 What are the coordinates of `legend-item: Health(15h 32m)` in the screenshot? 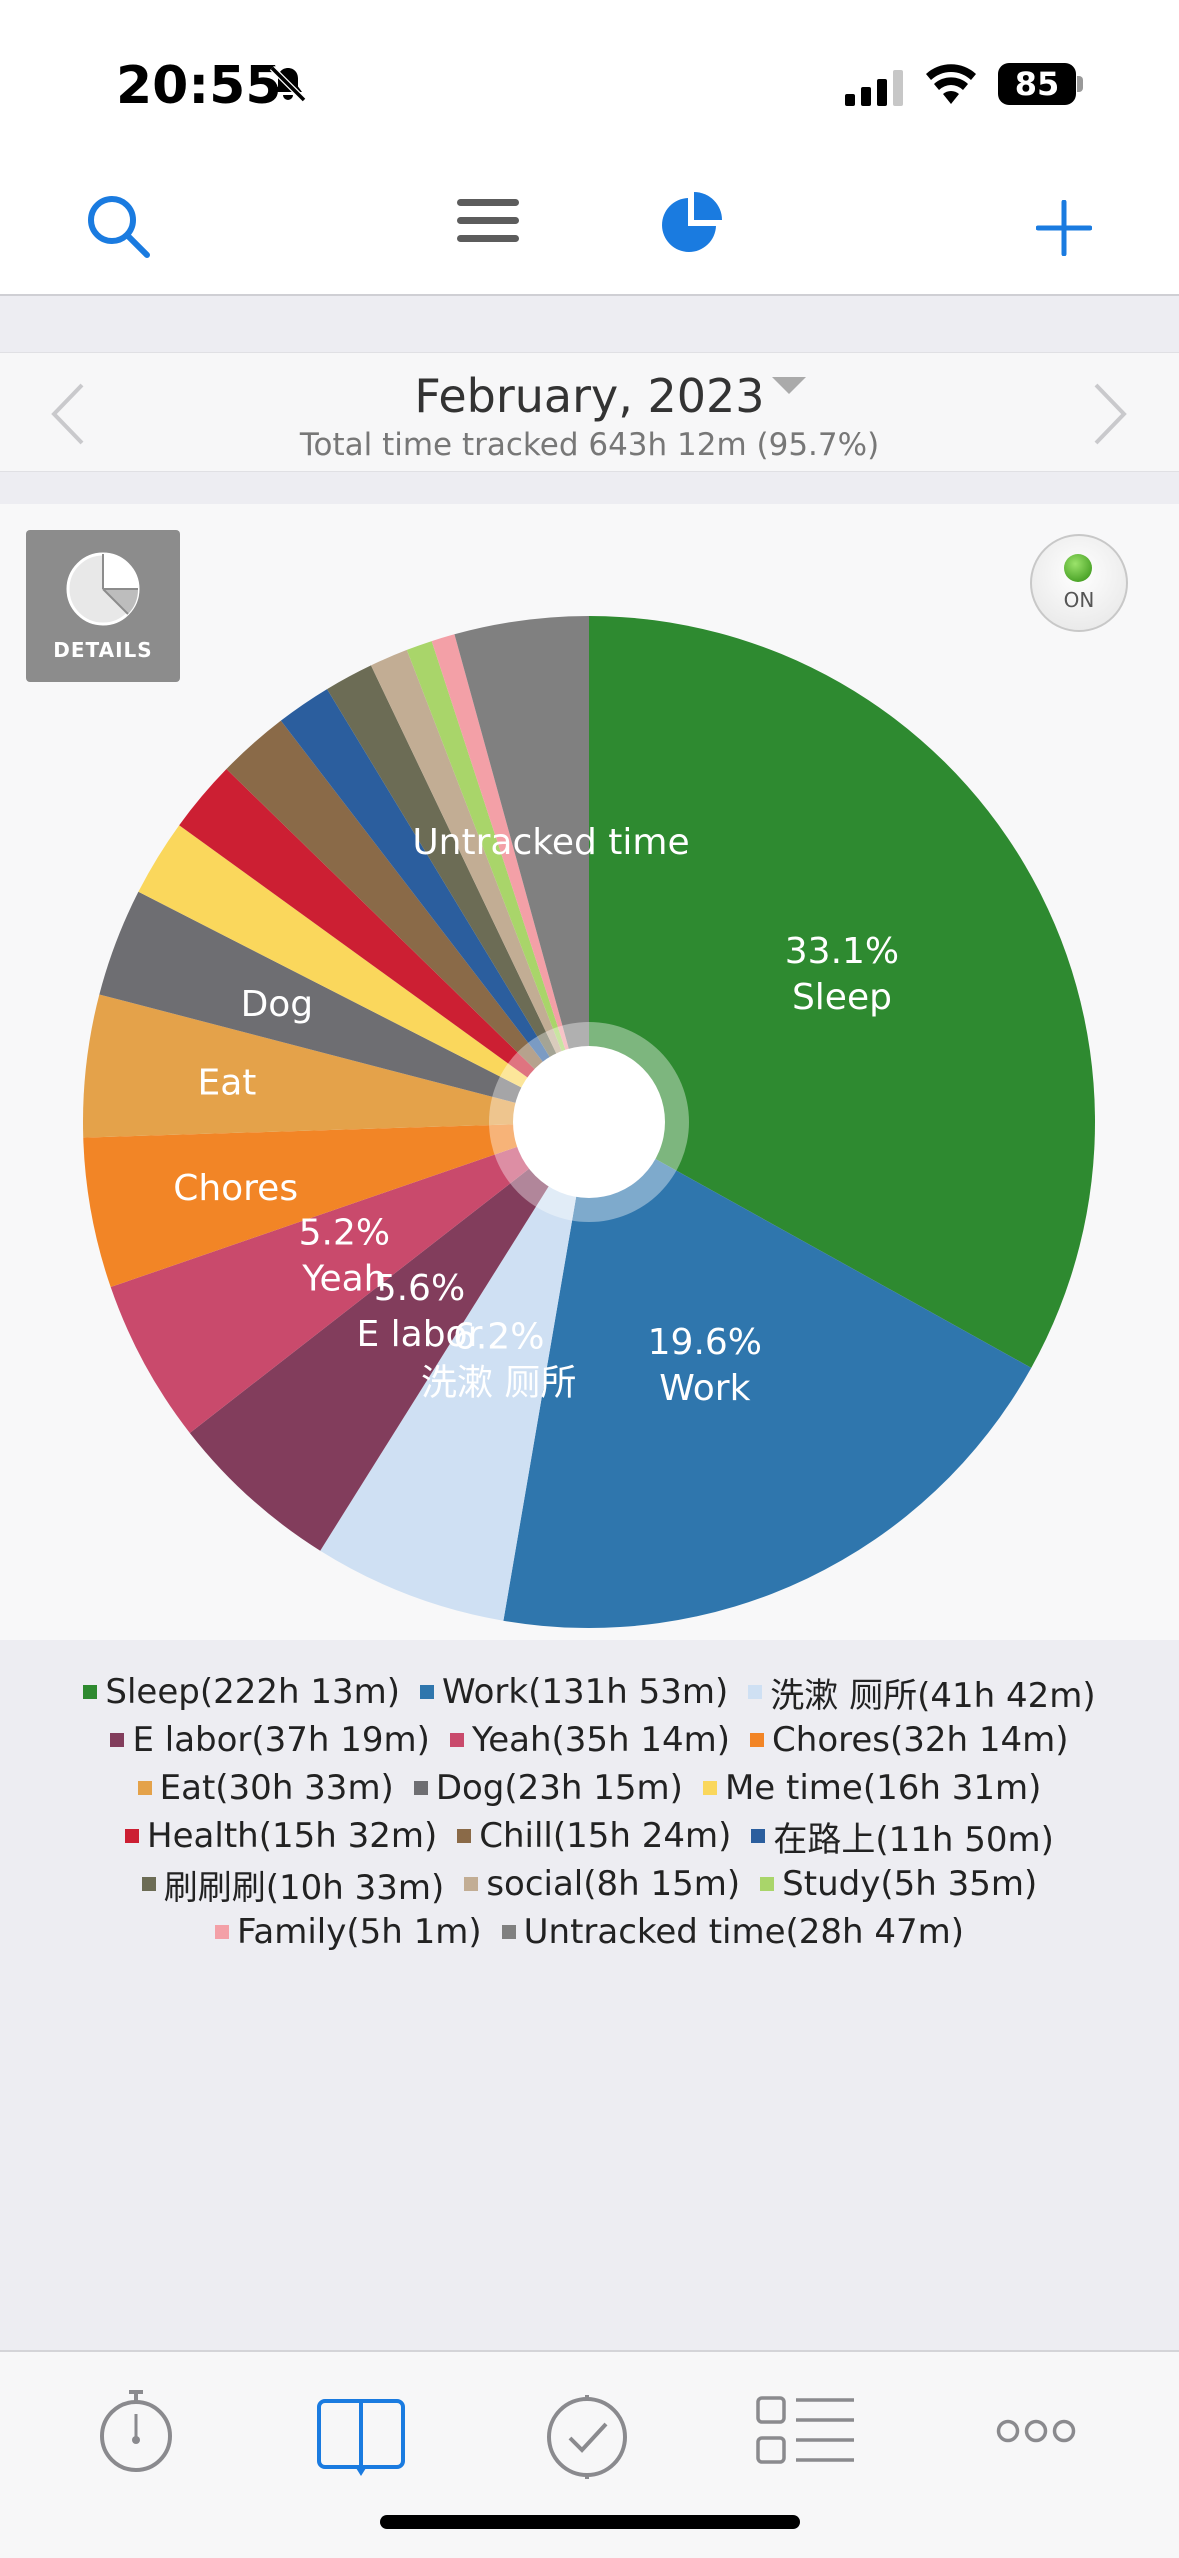 It's located at (281, 1836).